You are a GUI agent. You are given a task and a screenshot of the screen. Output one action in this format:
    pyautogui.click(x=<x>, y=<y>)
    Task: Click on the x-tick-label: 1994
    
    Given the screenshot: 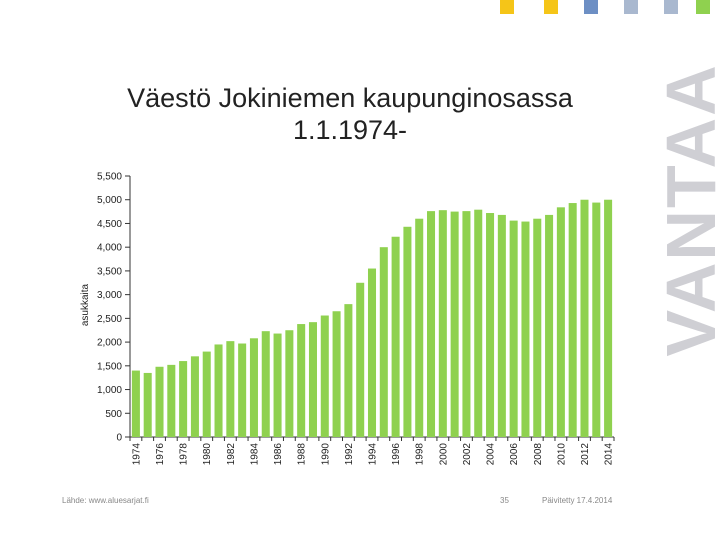 What is the action you would take?
    pyautogui.click(x=373, y=454)
    